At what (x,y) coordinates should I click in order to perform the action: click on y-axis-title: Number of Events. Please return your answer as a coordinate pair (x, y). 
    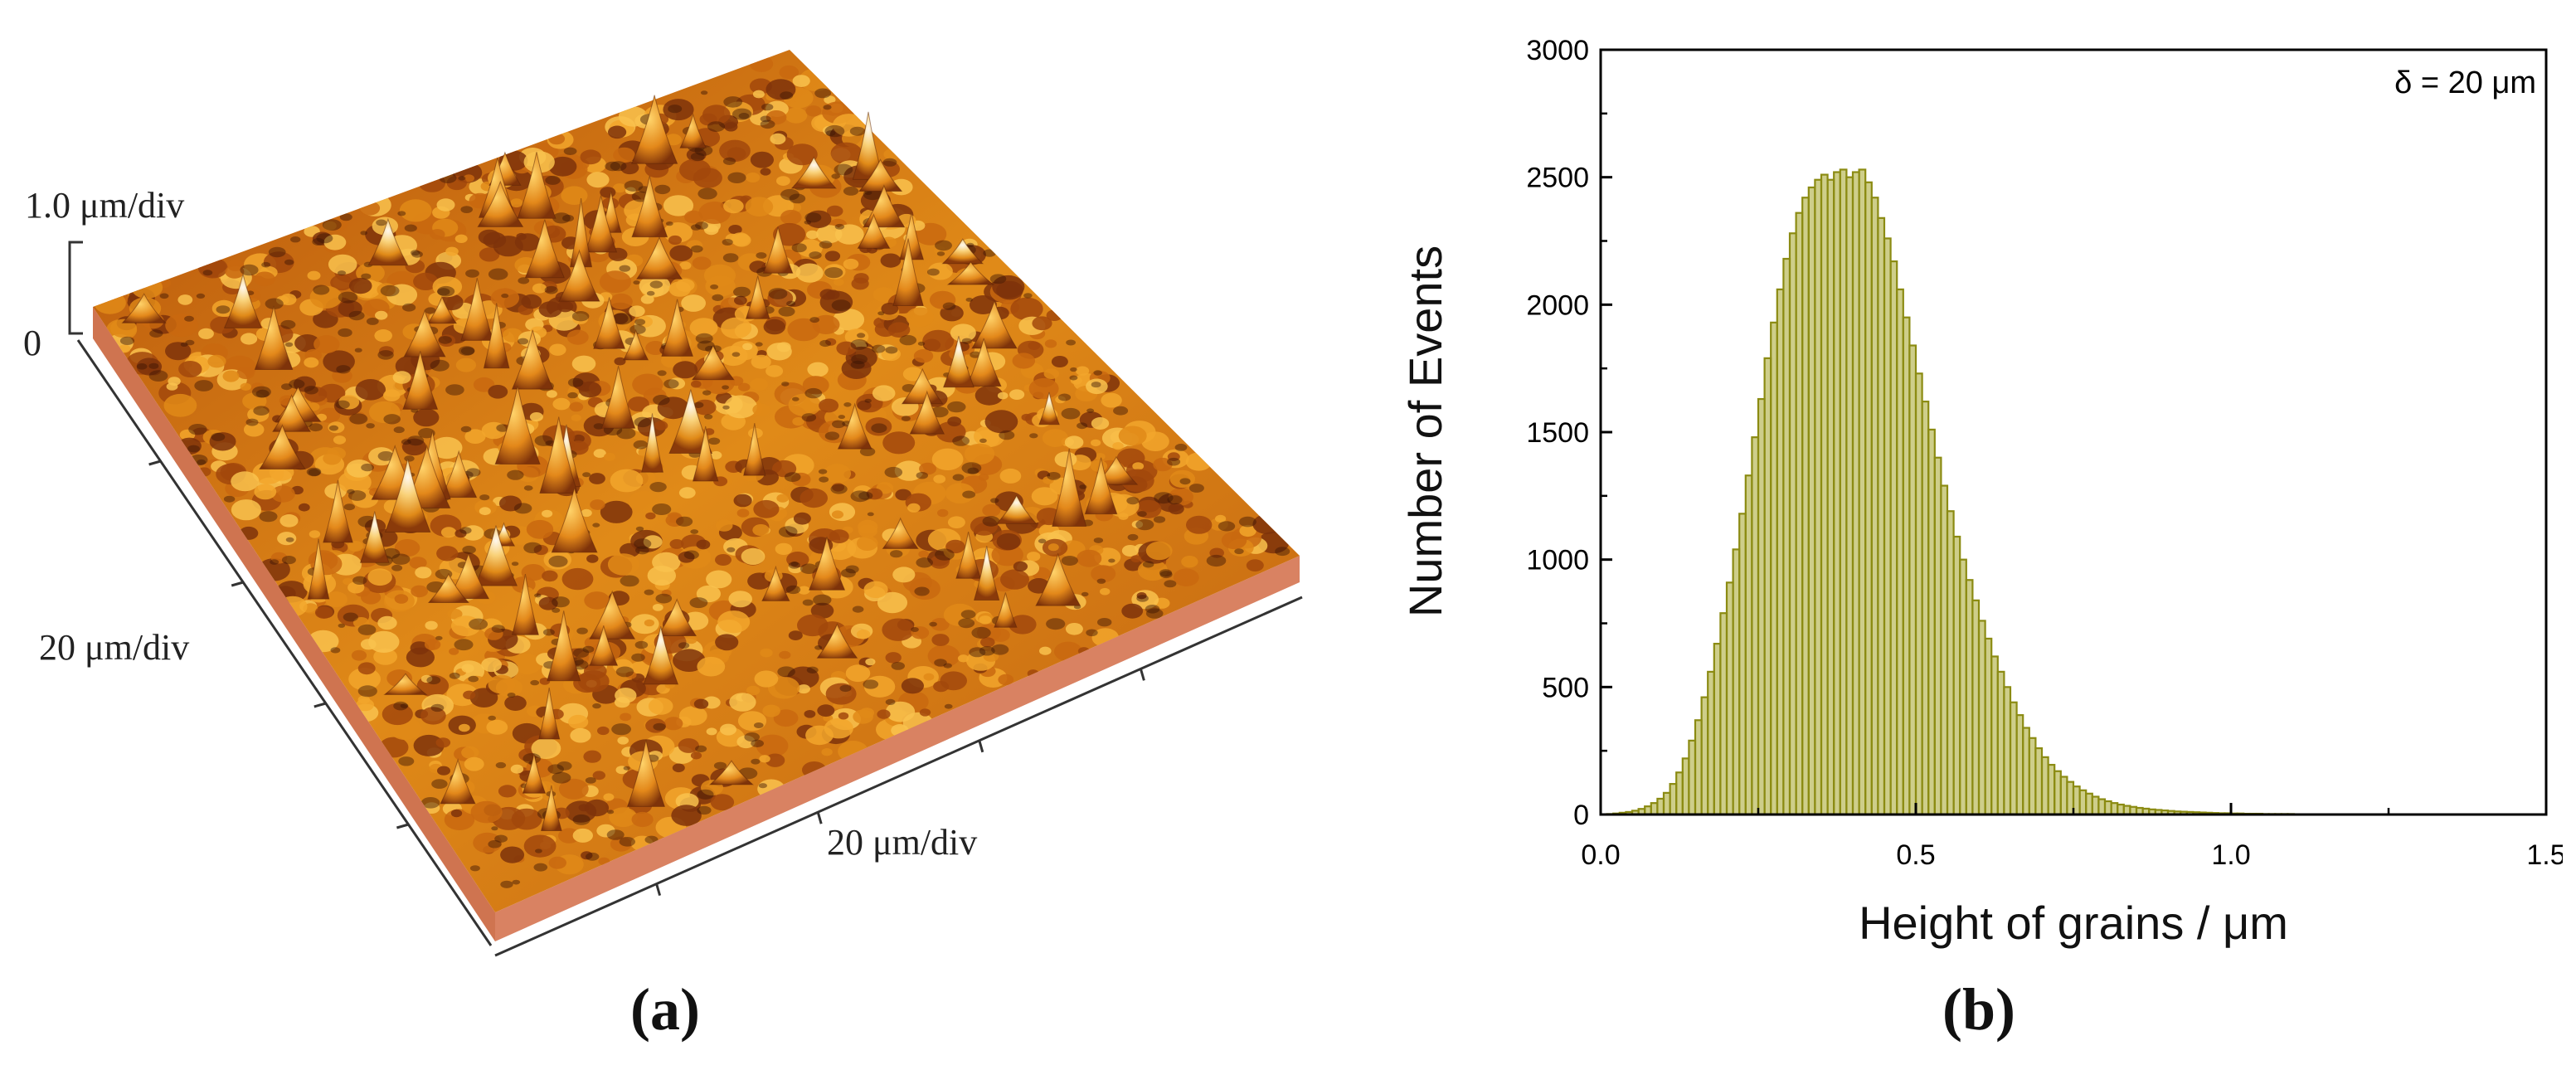
    Looking at the image, I should click on (1425, 431).